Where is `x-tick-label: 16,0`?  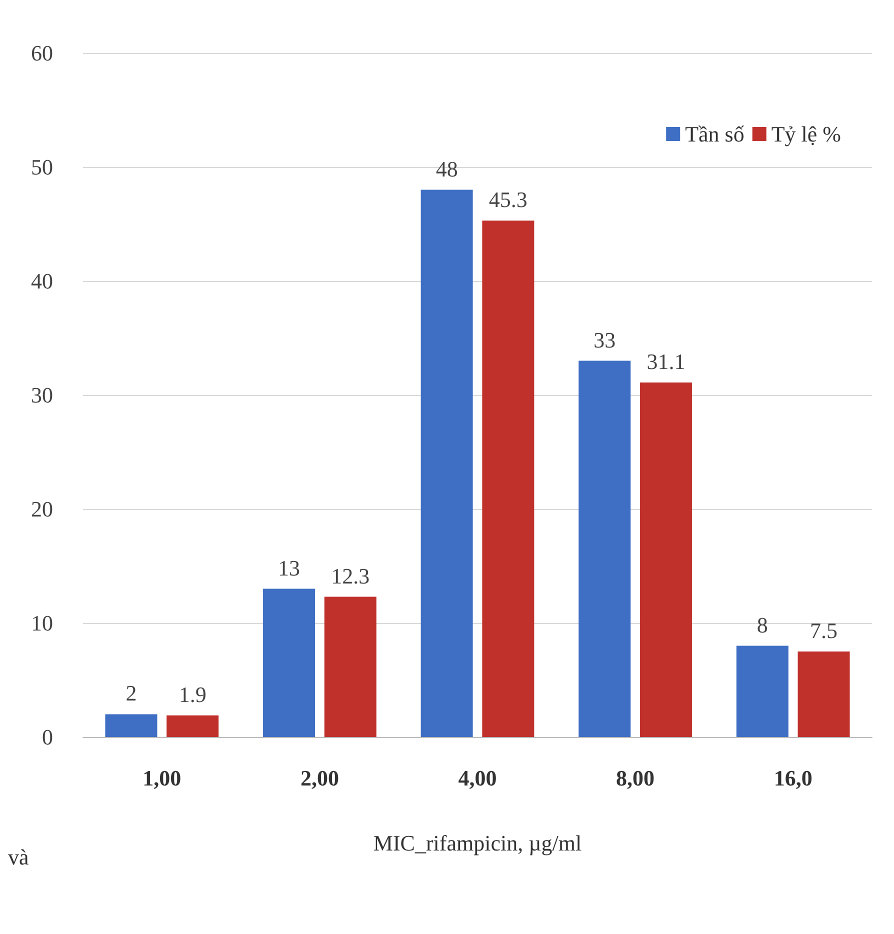 x-tick-label: 16,0 is located at coordinates (793, 778).